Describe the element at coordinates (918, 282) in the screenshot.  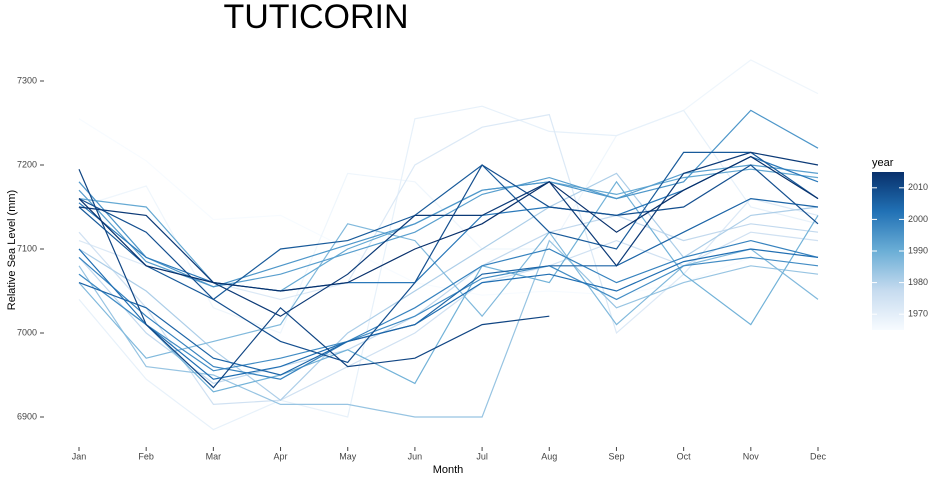
I see `colorbar-tick-label: 1980` at that location.